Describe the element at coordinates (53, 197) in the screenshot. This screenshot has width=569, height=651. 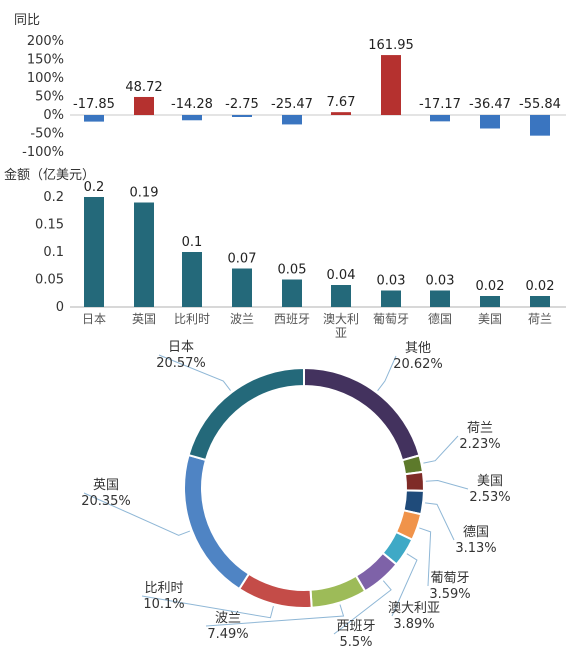
I see `amount-tick-label: 0.2` at that location.